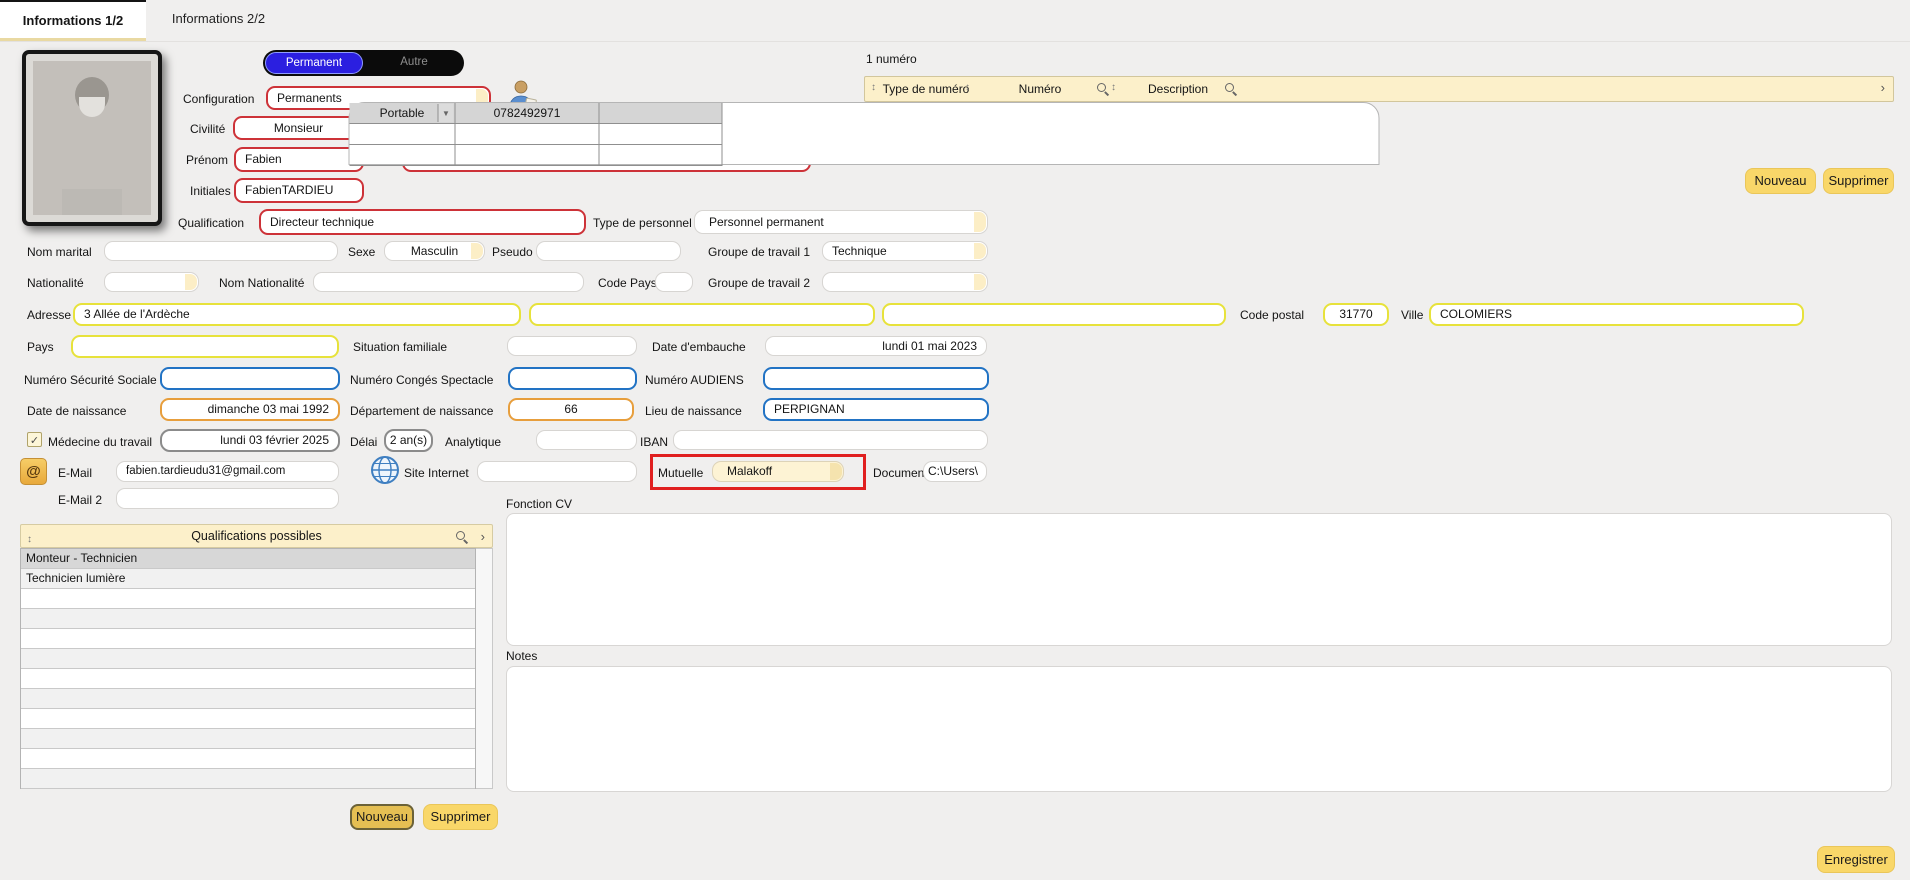 The image size is (1910, 880). What do you see at coordinates (841, 222) in the screenshot?
I see `type-personnel-field: Personnel permanent` at bounding box center [841, 222].